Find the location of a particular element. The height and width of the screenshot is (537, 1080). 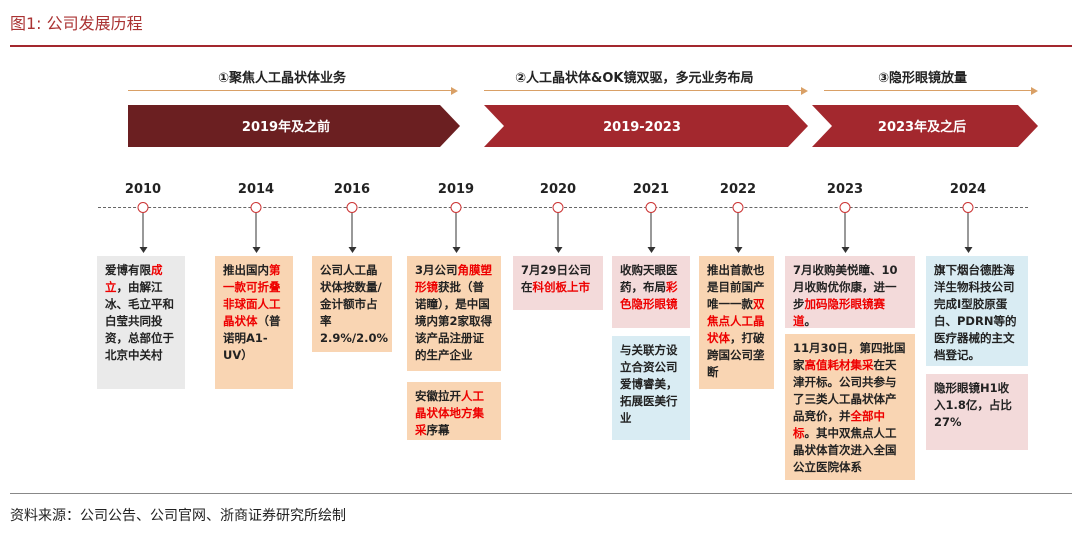

year-2019: 2019 is located at coordinates (456, 189).